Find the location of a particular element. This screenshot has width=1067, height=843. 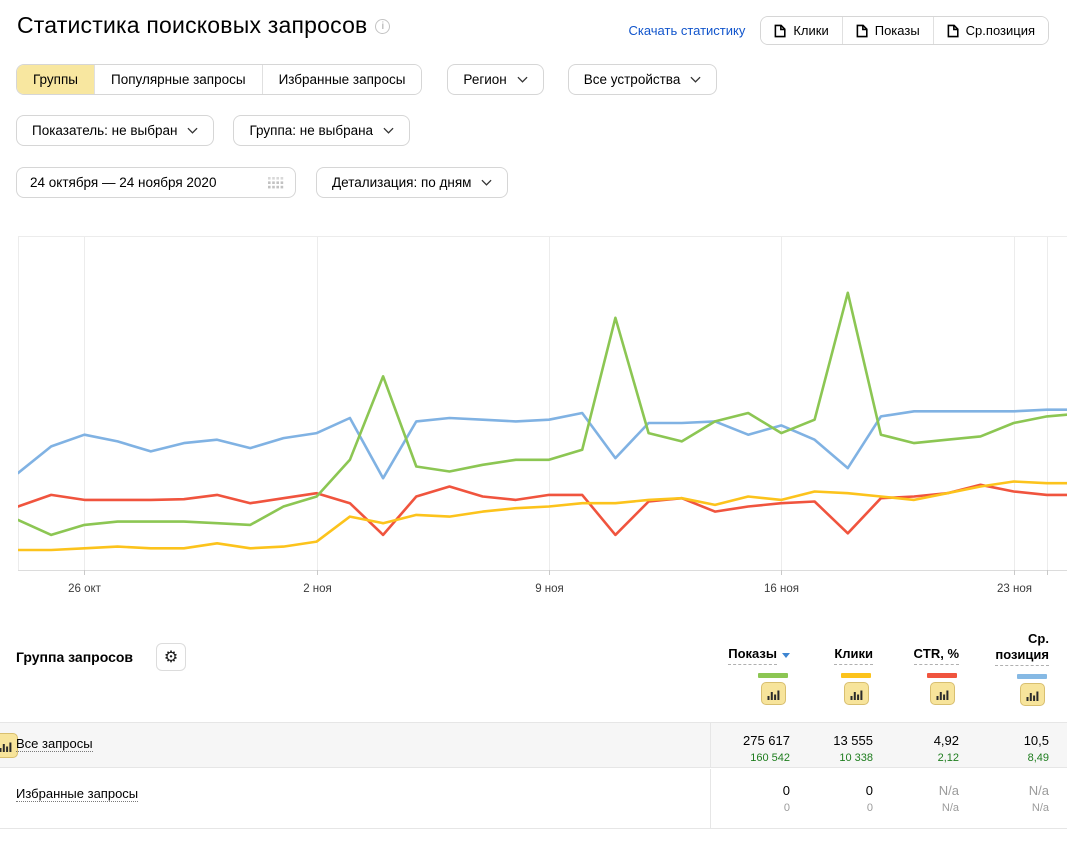

tab-1: Популярные запросы is located at coordinates (177, 79).